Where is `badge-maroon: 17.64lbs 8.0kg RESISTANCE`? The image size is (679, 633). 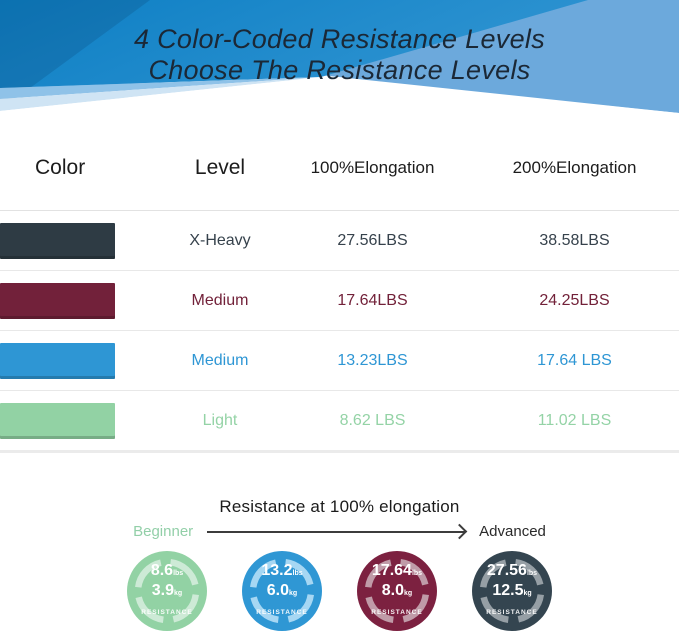
badge-maroon: 17.64lbs 8.0kg RESISTANCE is located at coordinates (397, 591).